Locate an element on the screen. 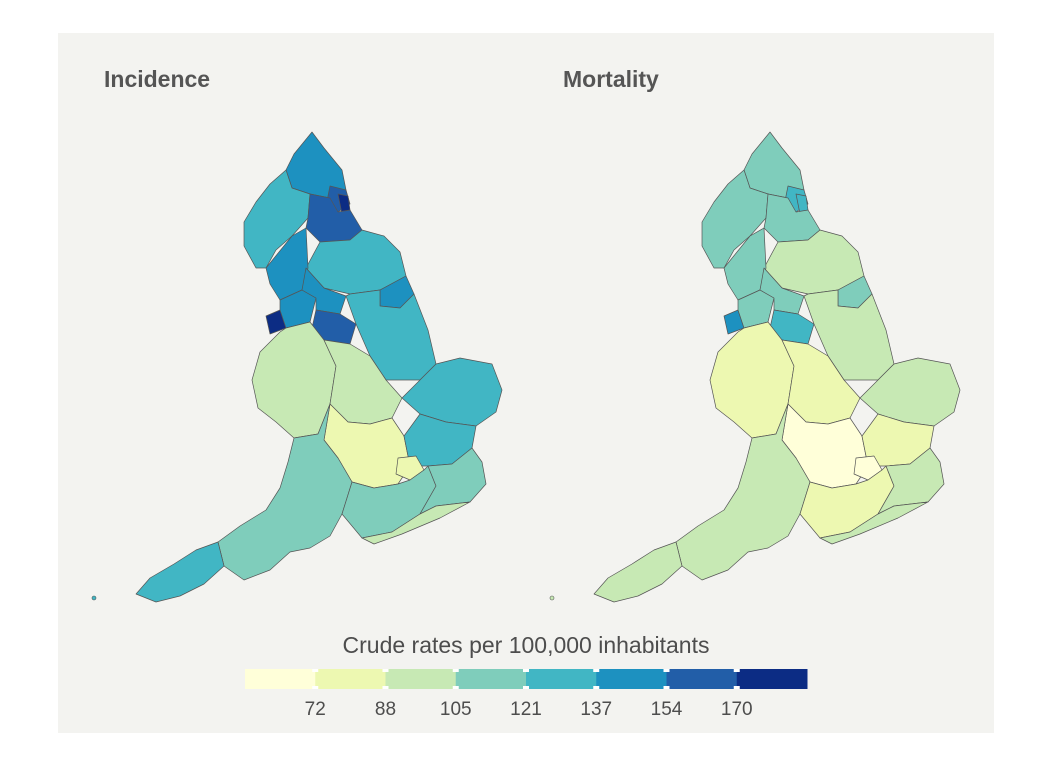 This screenshot has height=763, width=1056. legend-colorbar is located at coordinates (526, 679).